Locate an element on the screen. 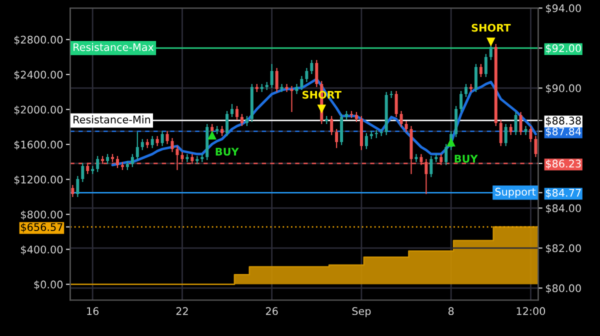 This screenshot has width=600, height=336. y2-tick-label: $94.00 is located at coordinates (563, 9).